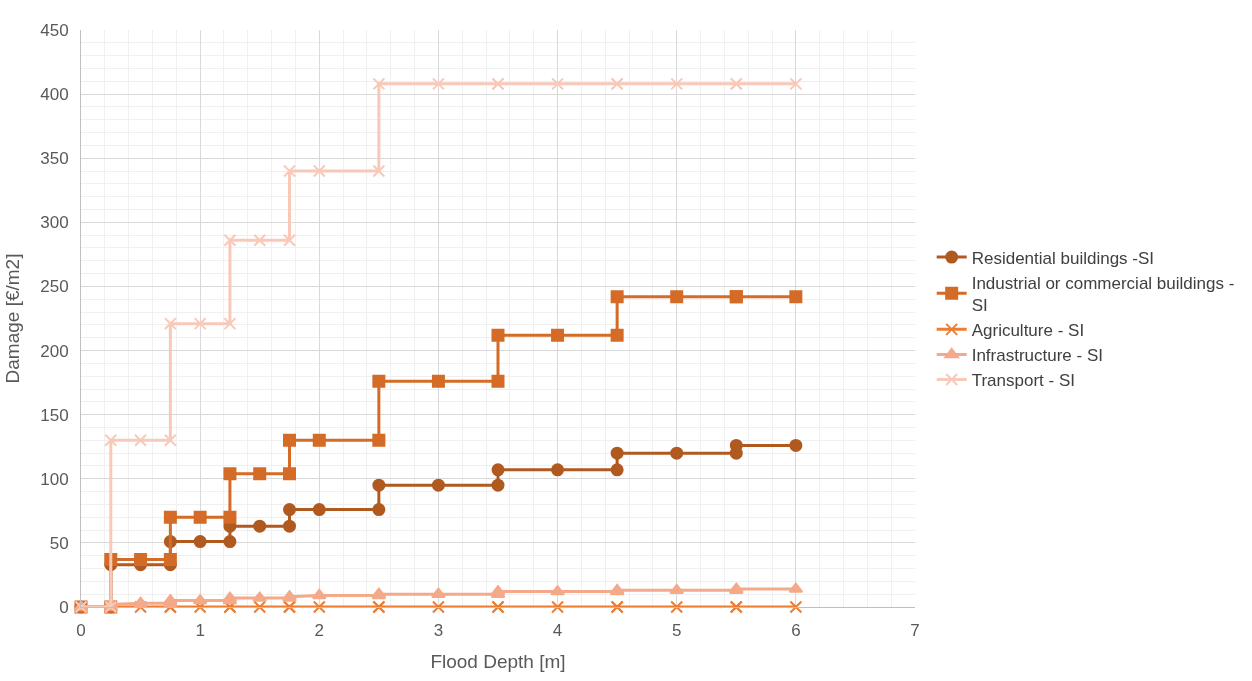 This screenshot has width=1252, height=681. Describe the element at coordinates (676, 631) in the screenshot. I see `x-tick-label: 5` at that location.